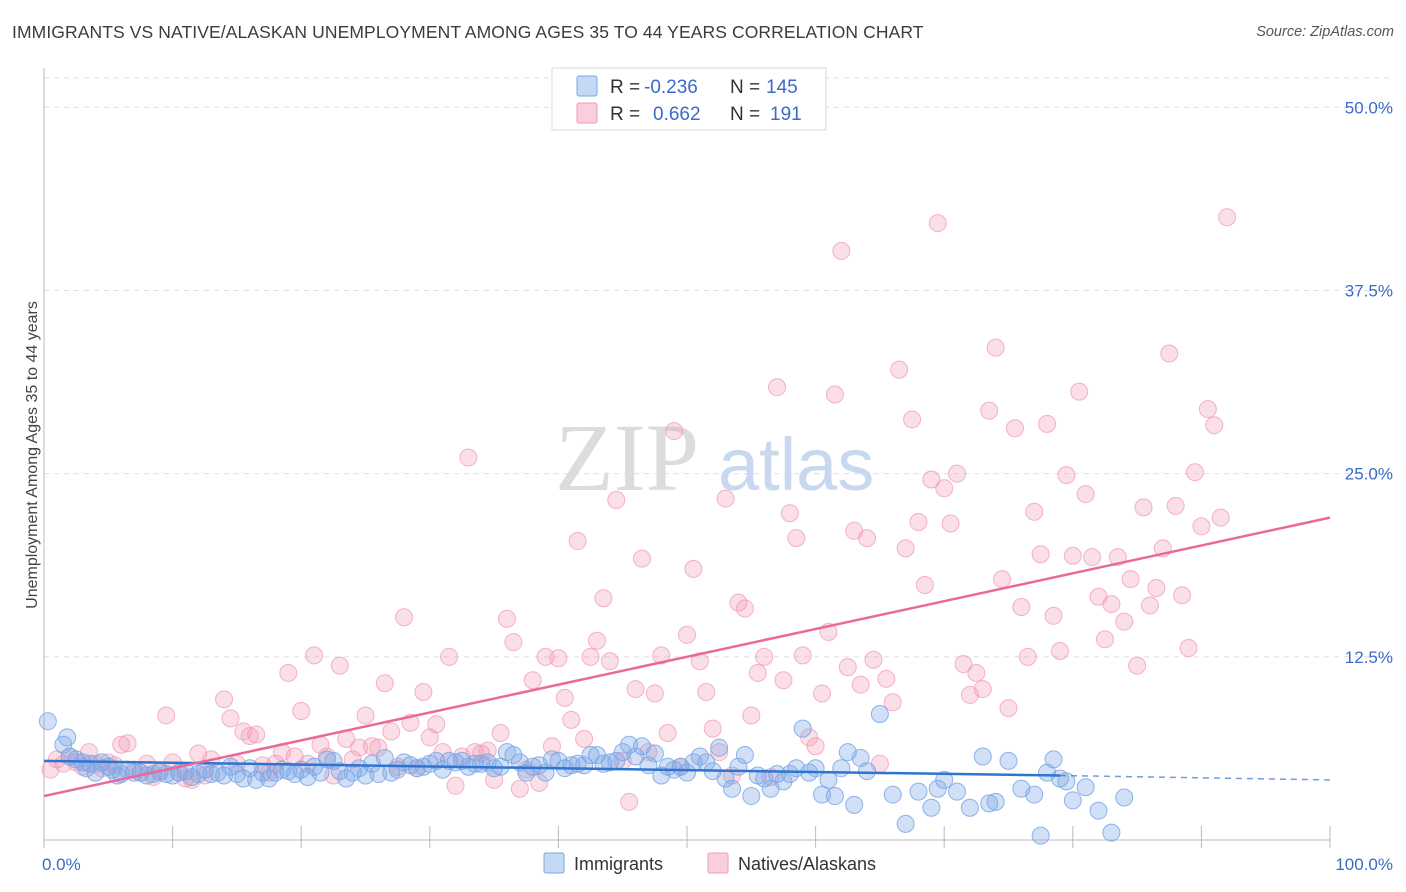 The height and width of the screenshot is (892, 1406). What do you see at coordinates (1369, 474) in the screenshot?
I see `y-tick-label: 25.0%` at bounding box center [1369, 474].